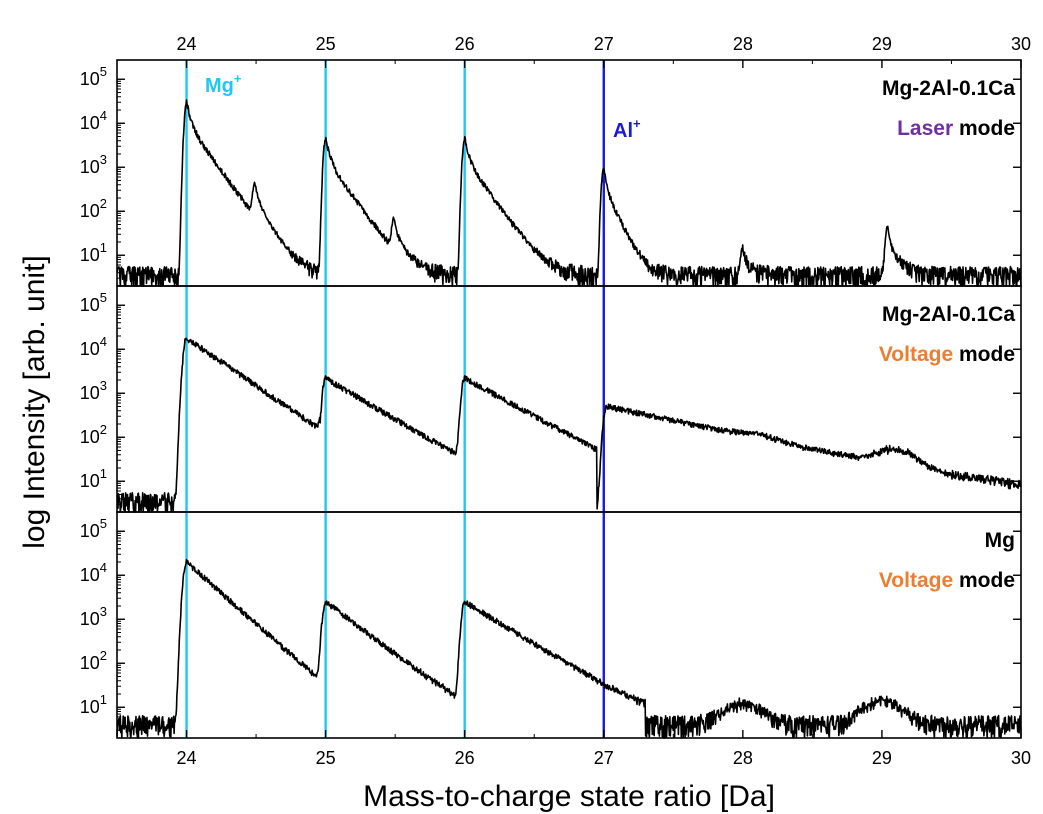 This screenshot has width=1043, height=814. What do you see at coordinates (947, 354) in the screenshot?
I see `panel-label-mode-2: Voltage mode` at bounding box center [947, 354].